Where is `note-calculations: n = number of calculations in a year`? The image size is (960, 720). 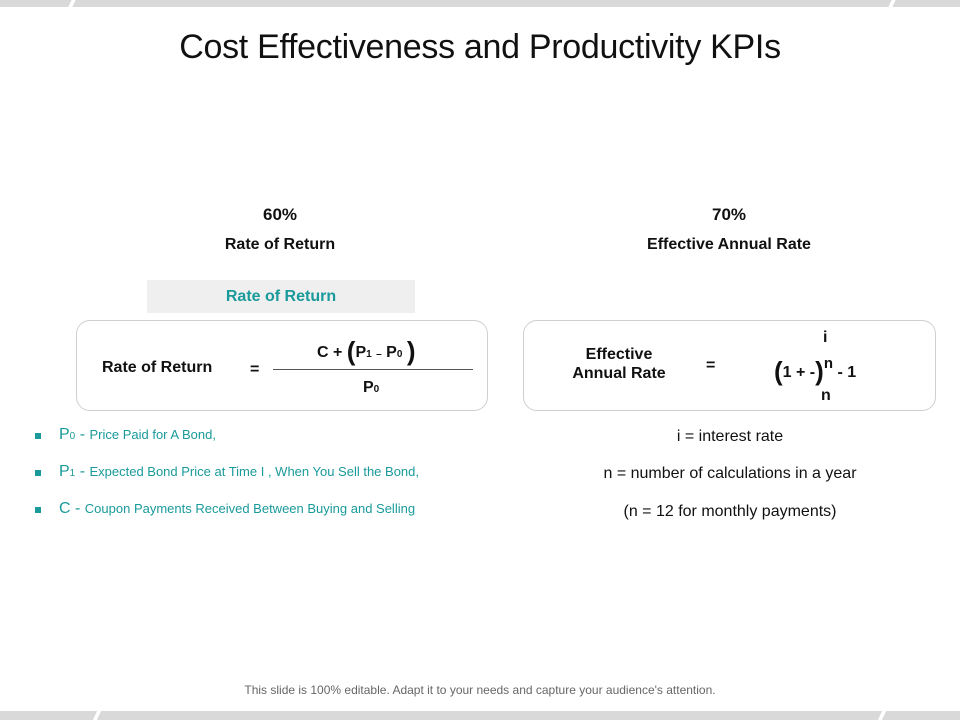
note-calculations: n = number of calculations in a year is located at coordinates (730, 473).